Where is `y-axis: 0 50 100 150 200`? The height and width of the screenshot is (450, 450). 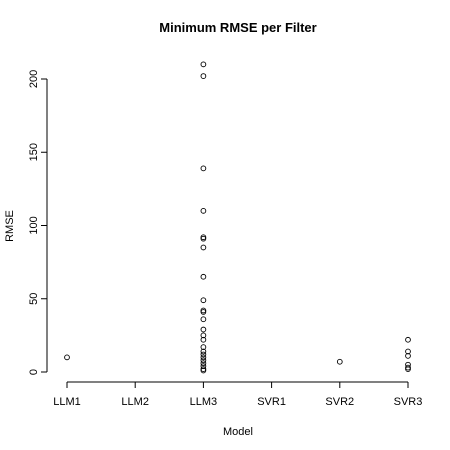
y-axis: 0 50 100 150 200 is located at coordinates (38, 222).